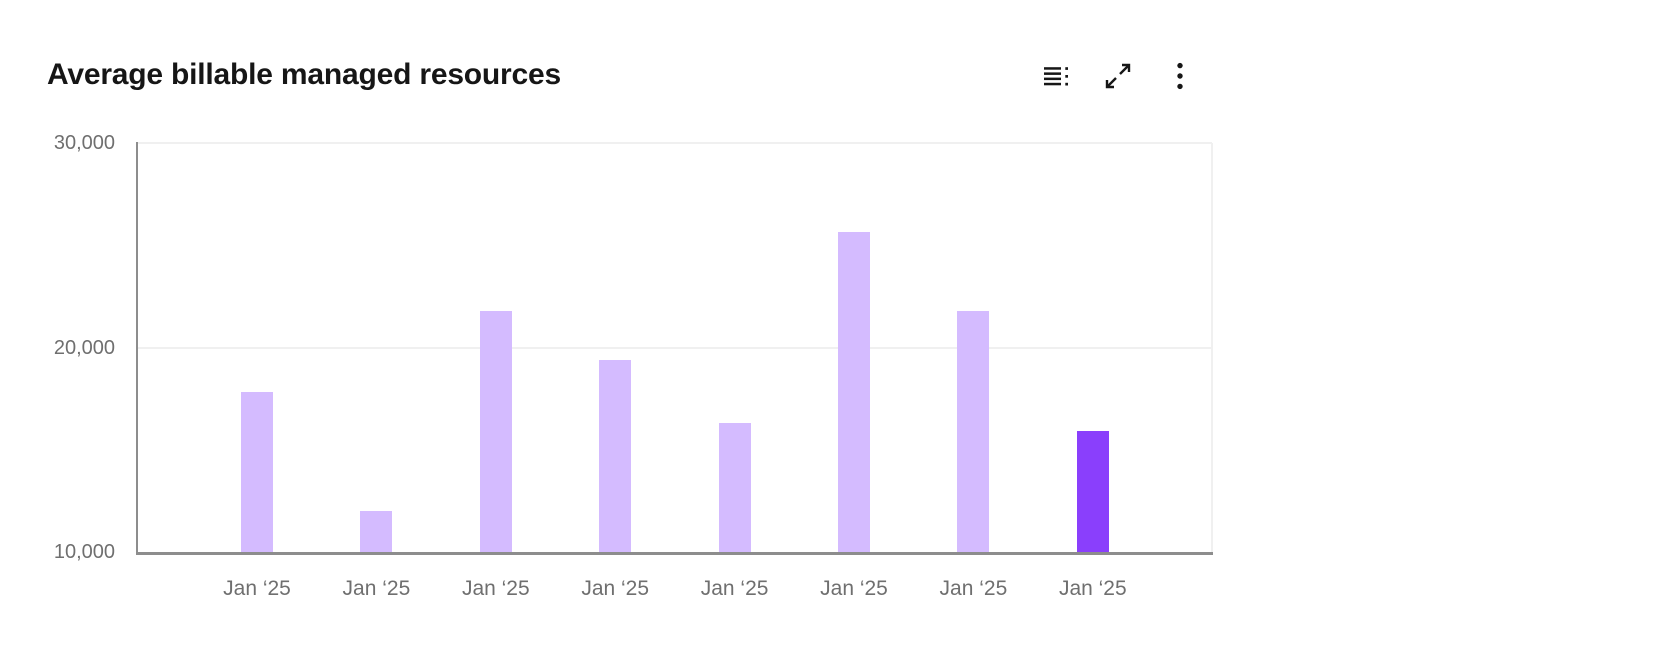 Image resolution: width=1672 pixels, height=648 pixels. Describe the element at coordinates (674, 553) in the screenshot. I see `x-axis-line` at that location.